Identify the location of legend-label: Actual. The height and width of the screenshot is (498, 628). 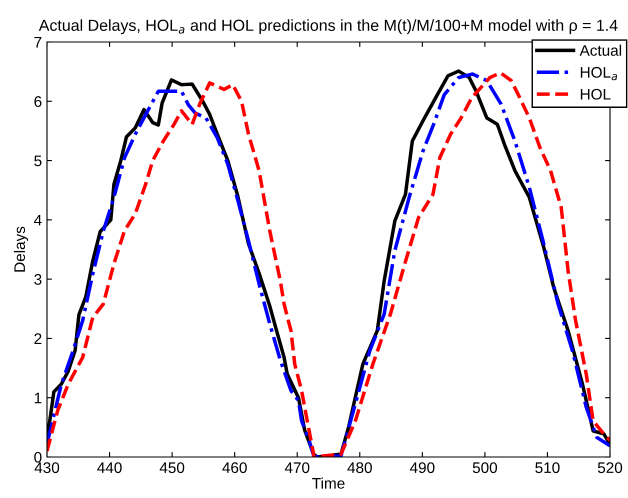
(601, 50).